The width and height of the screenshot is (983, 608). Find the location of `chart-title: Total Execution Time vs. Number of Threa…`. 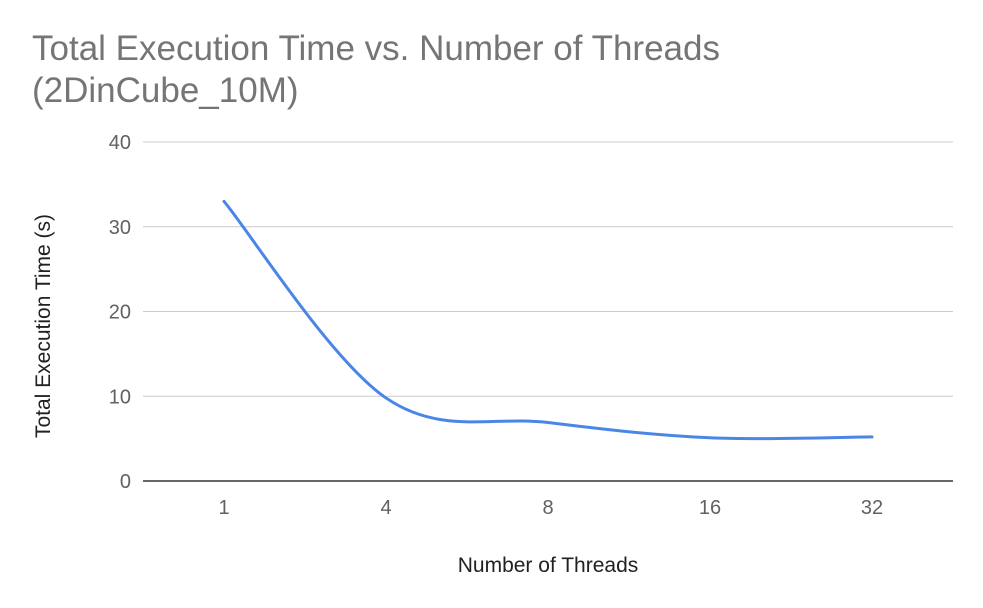

chart-title: Total Execution Time vs. Number of Threa… is located at coordinates (497, 70).